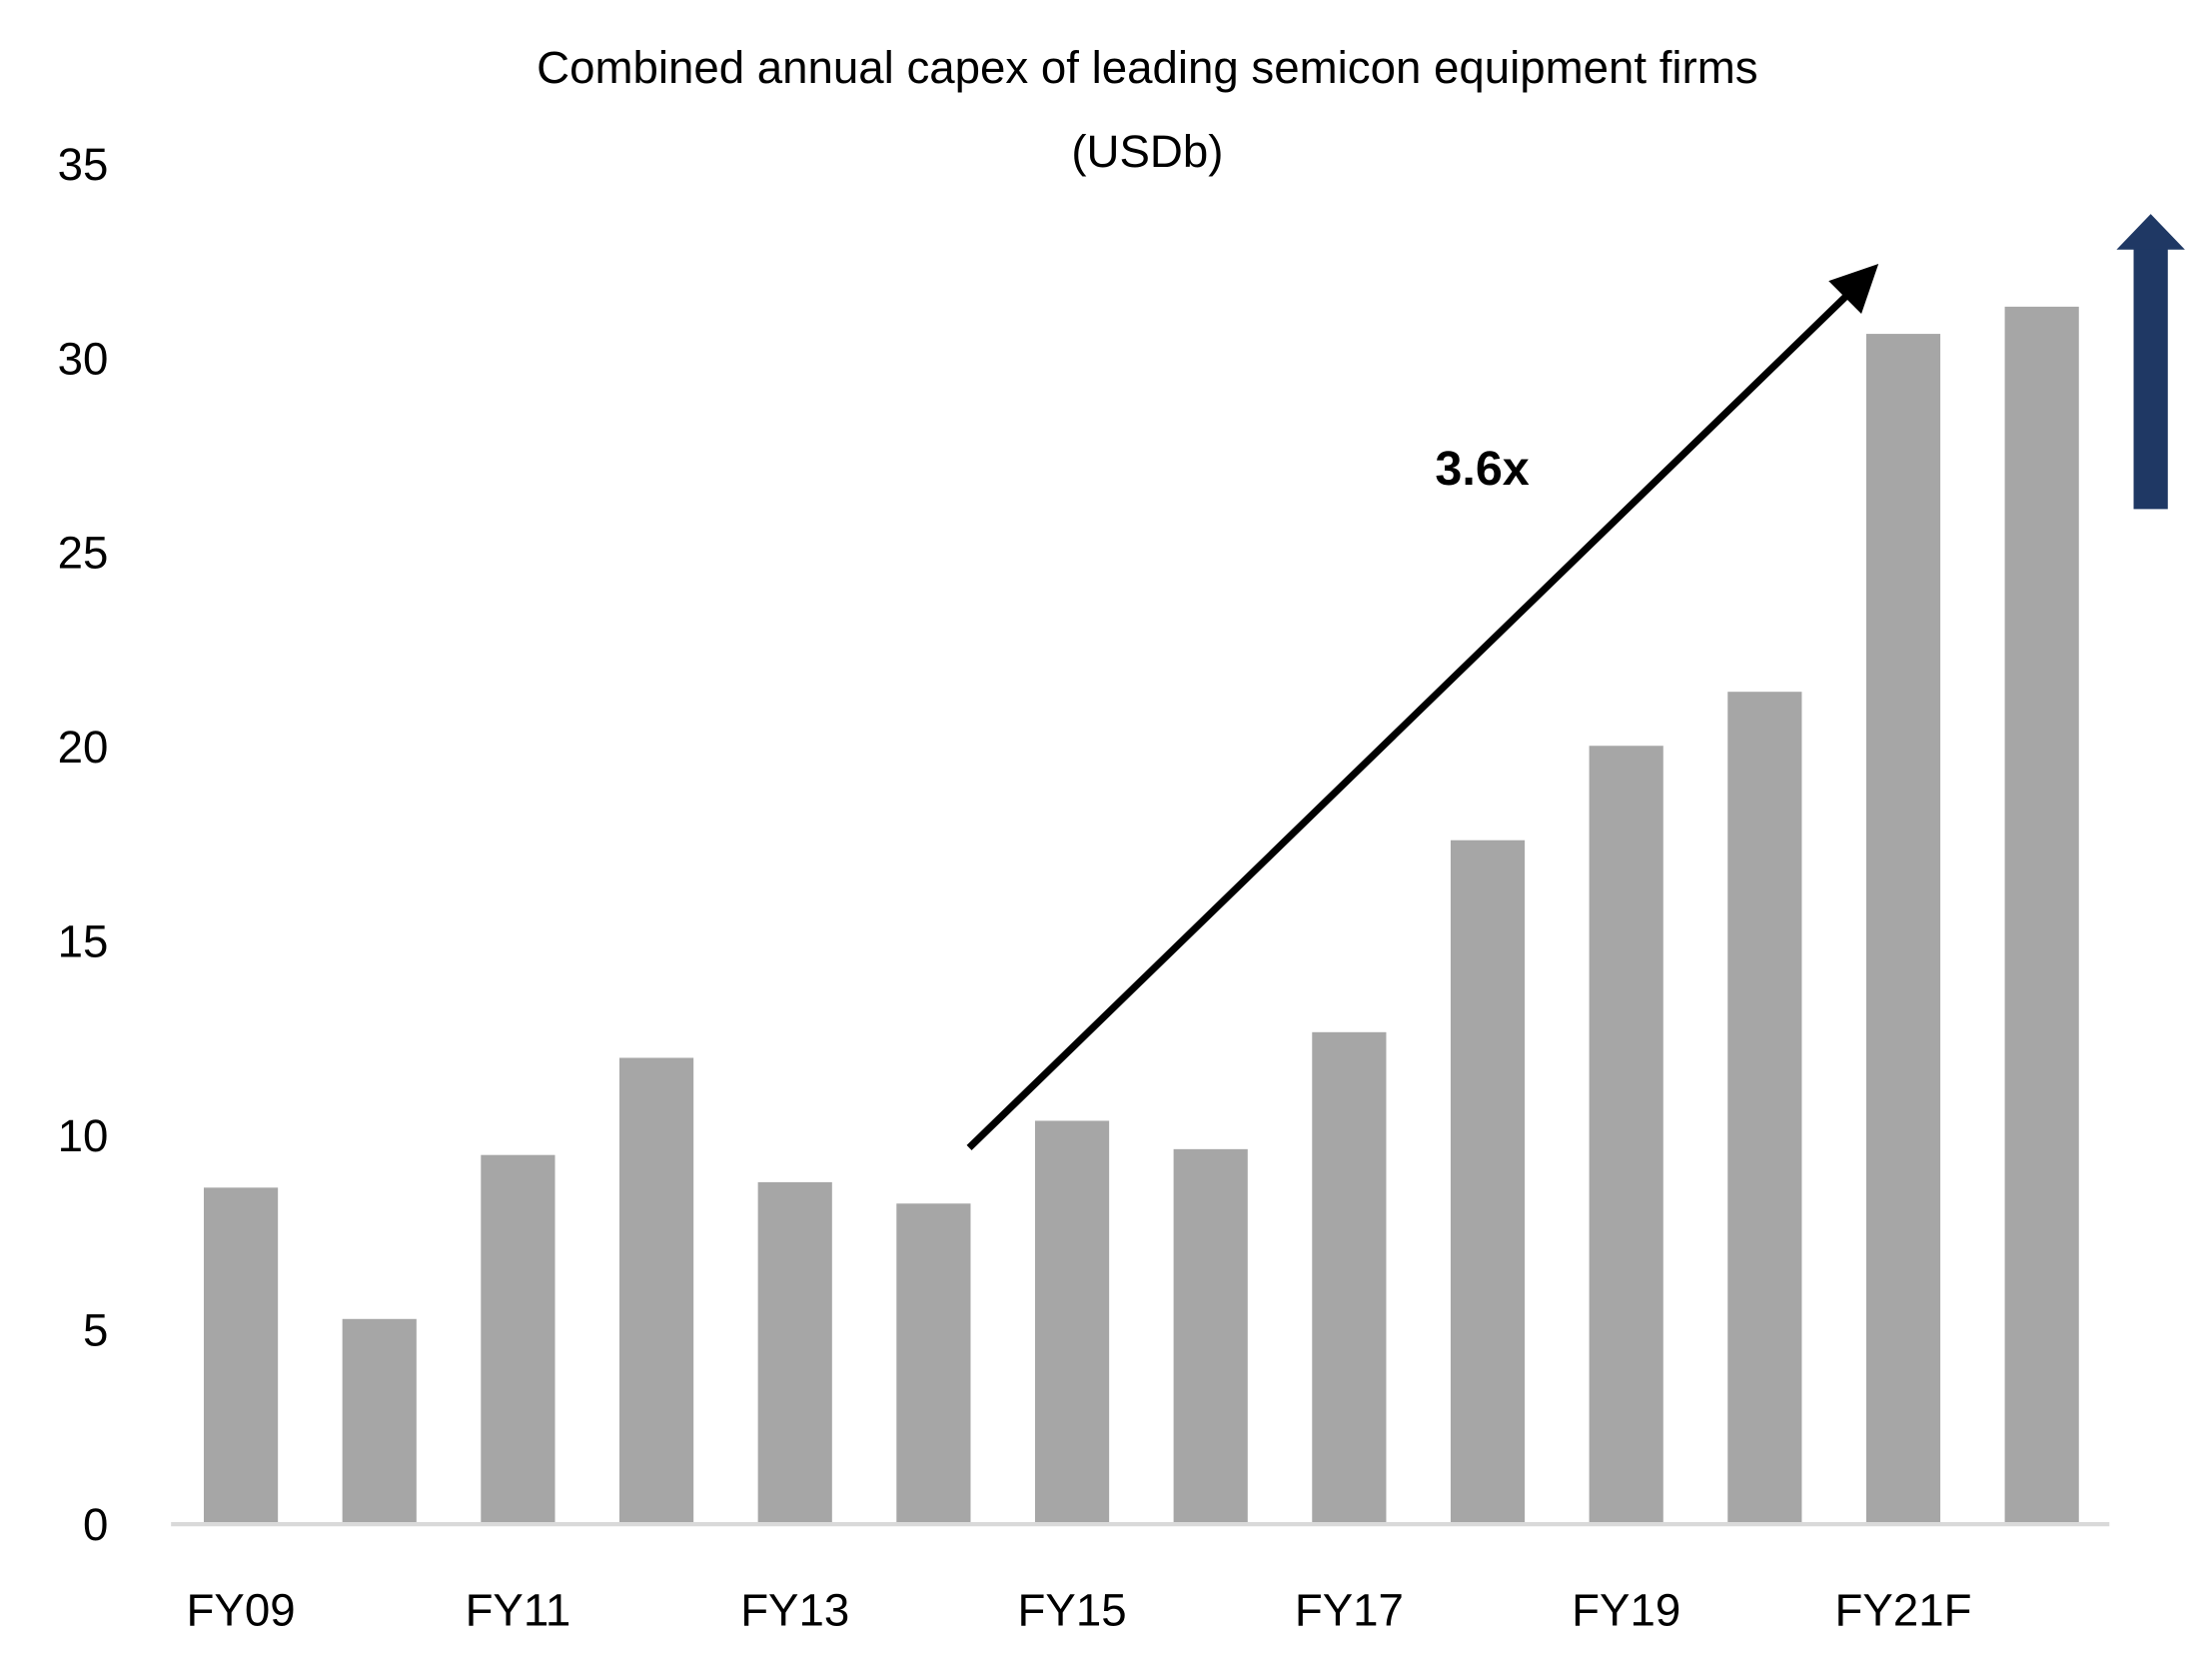 Image resolution: width=2212 pixels, height=1654 pixels. I want to click on x-tick-label: FY09, so click(241, 1609).